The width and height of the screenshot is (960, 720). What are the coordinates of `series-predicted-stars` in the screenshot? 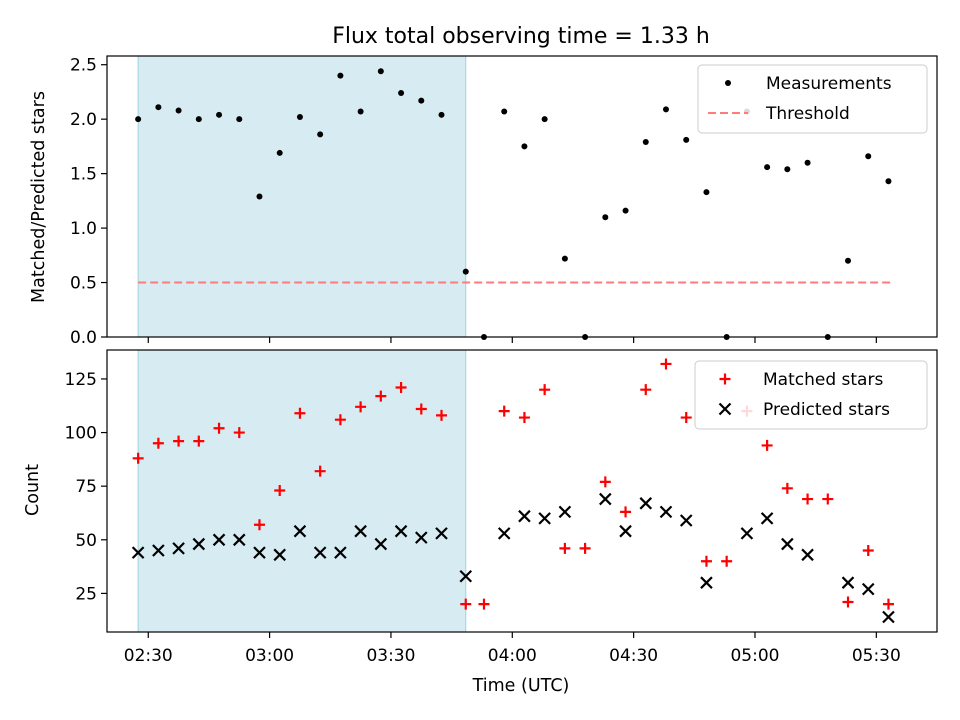 It's located at (513, 558).